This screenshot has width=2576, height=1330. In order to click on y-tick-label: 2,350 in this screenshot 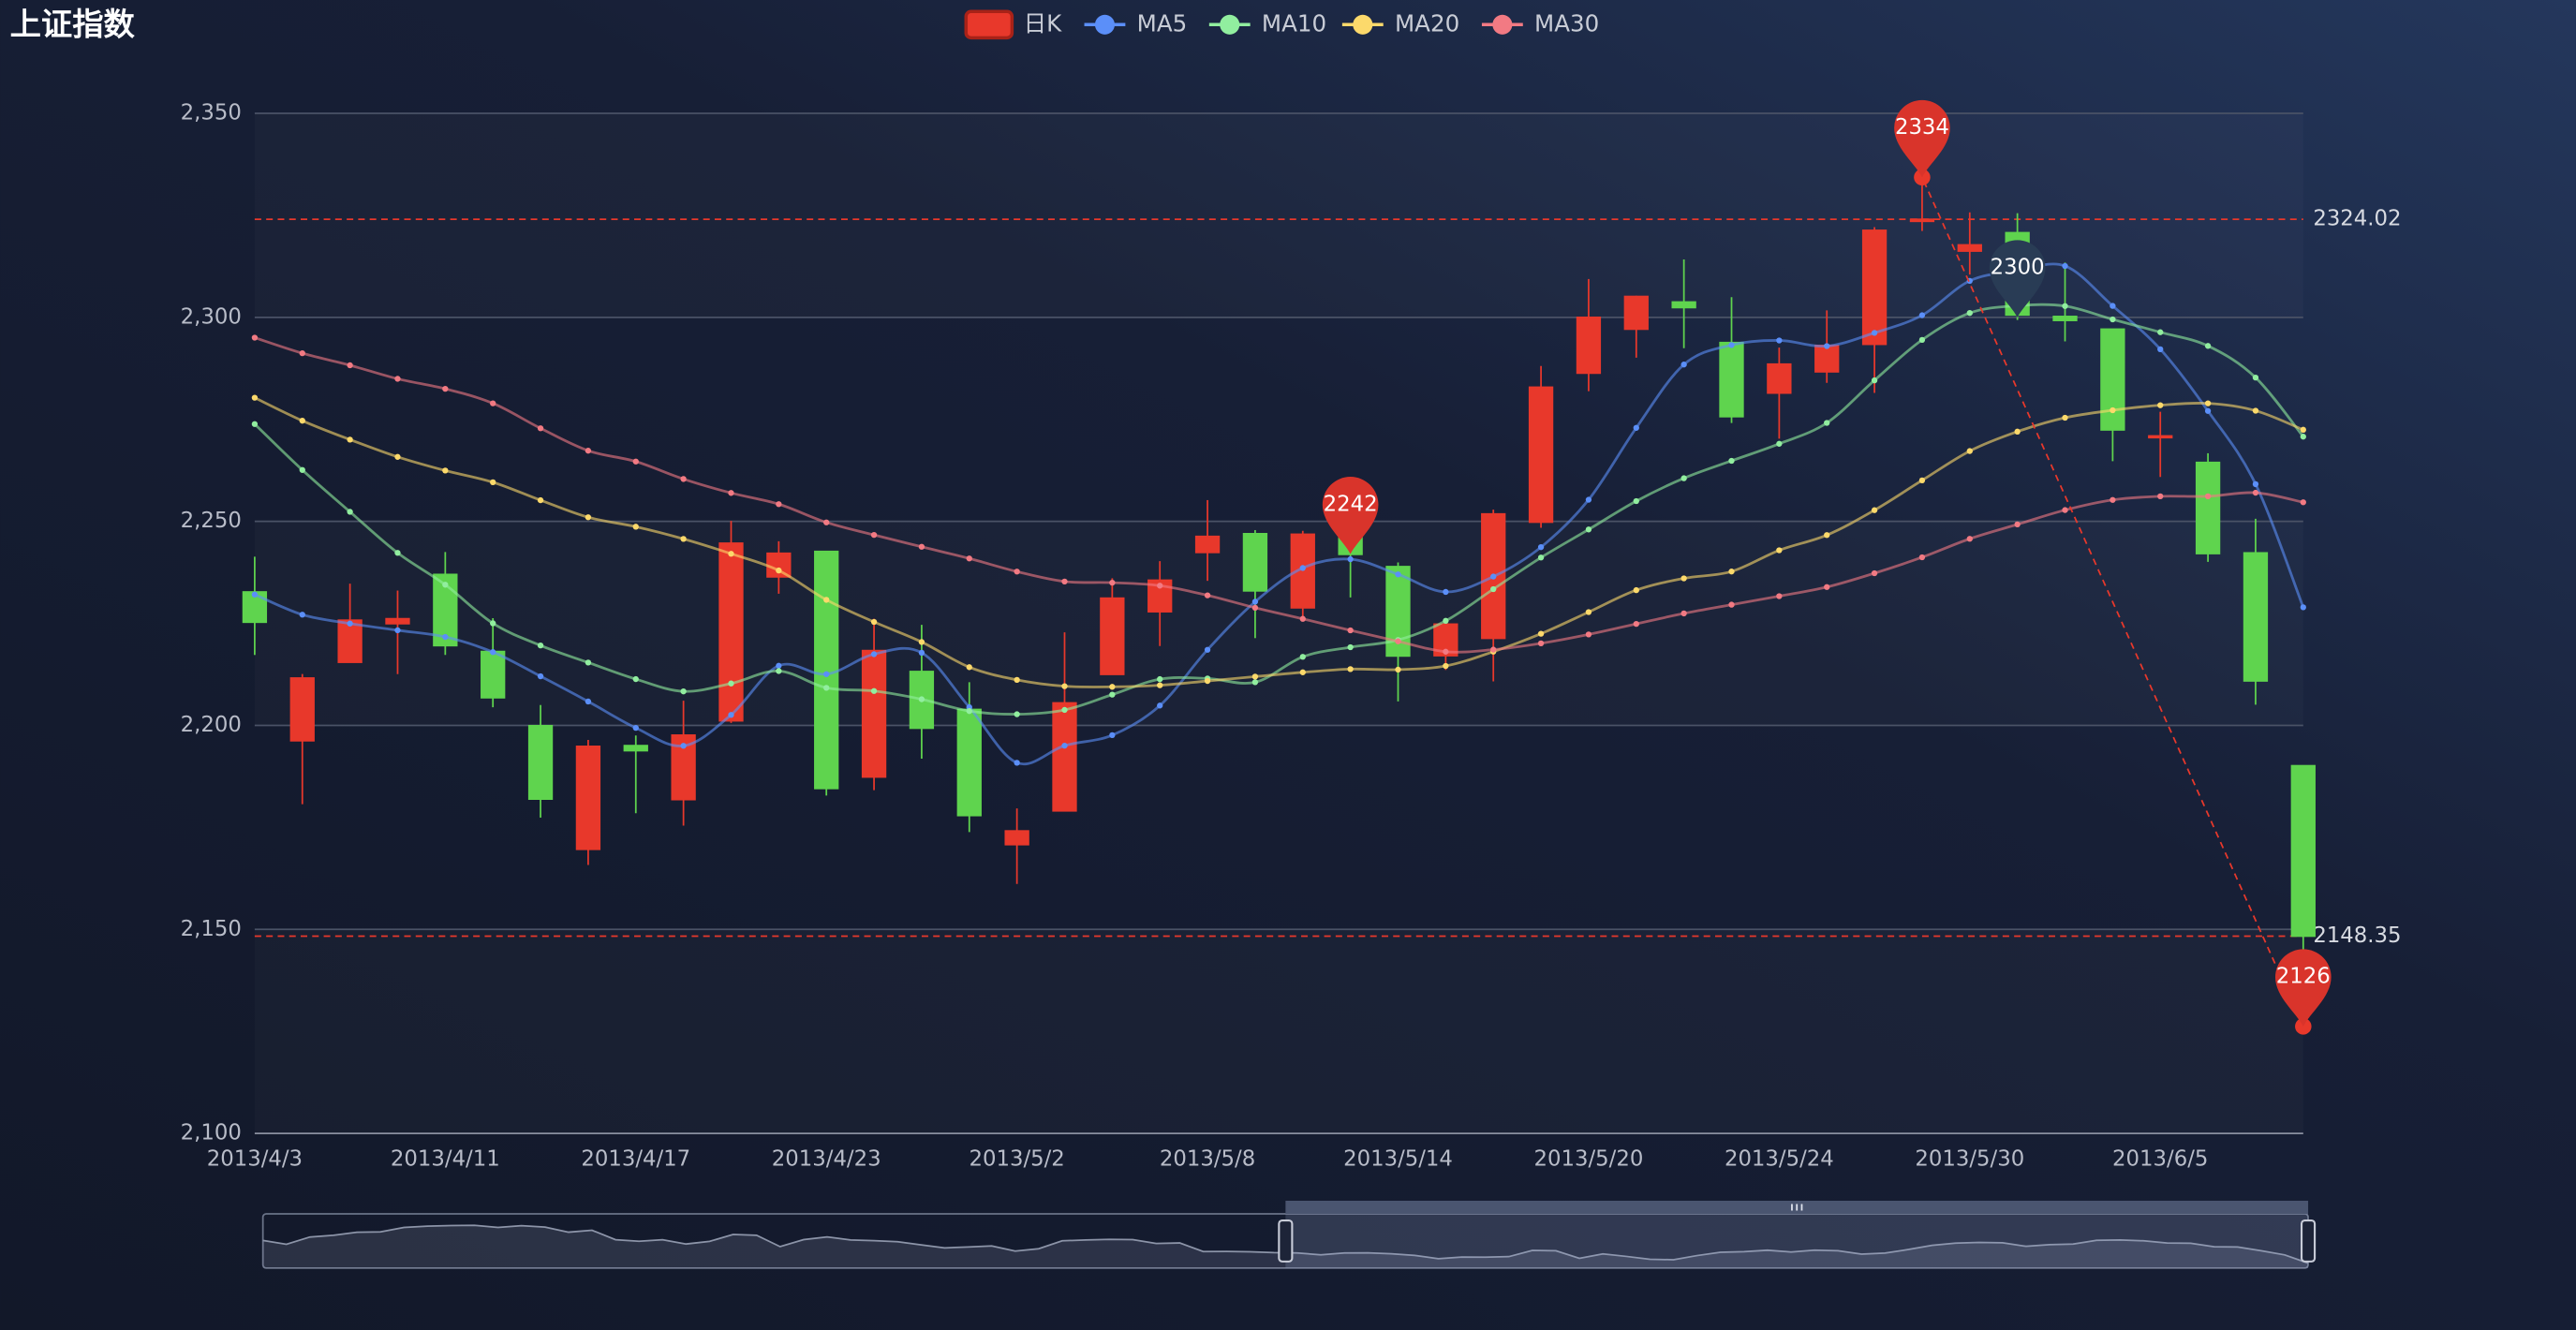, I will do `click(211, 113)`.